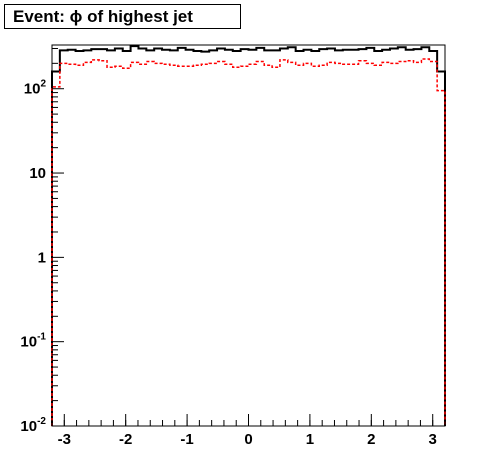 Image resolution: width=496 pixels, height=472 pixels. What do you see at coordinates (248, 439) in the screenshot?
I see `x-tick-label: 0` at bounding box center [248, 439].